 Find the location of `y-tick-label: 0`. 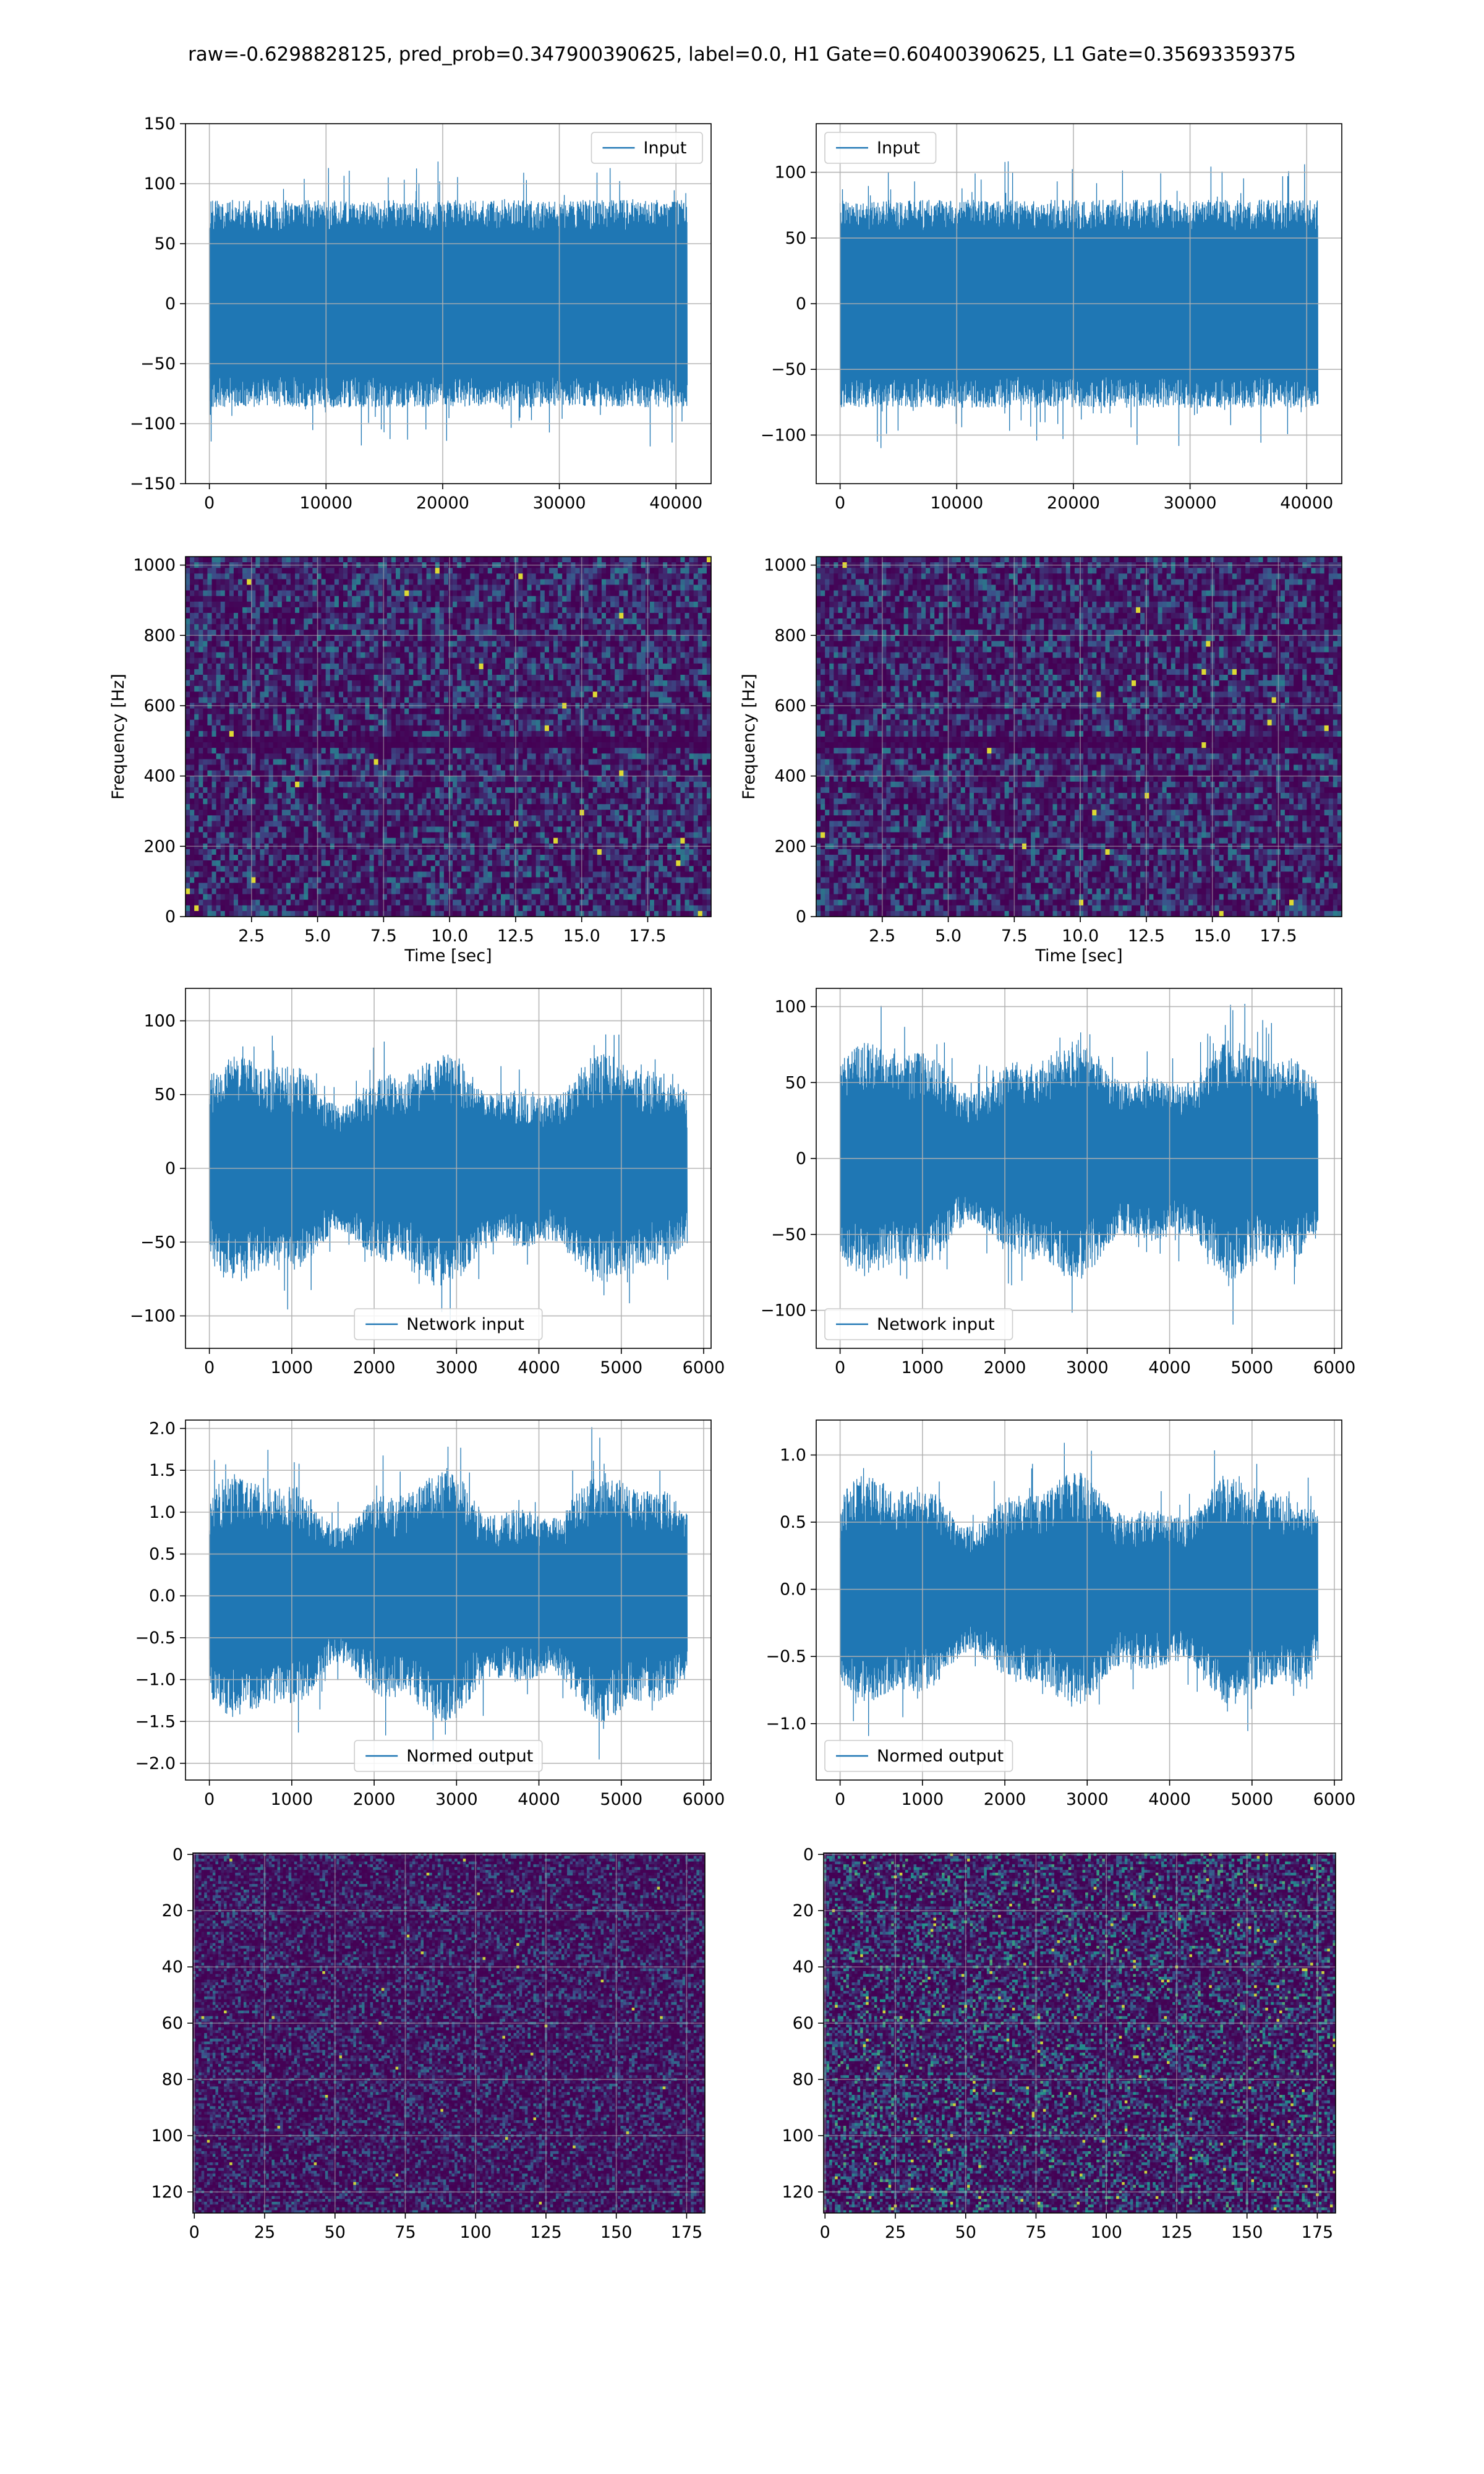

y-tick-label: 0 is located at coordinates (170, 304).